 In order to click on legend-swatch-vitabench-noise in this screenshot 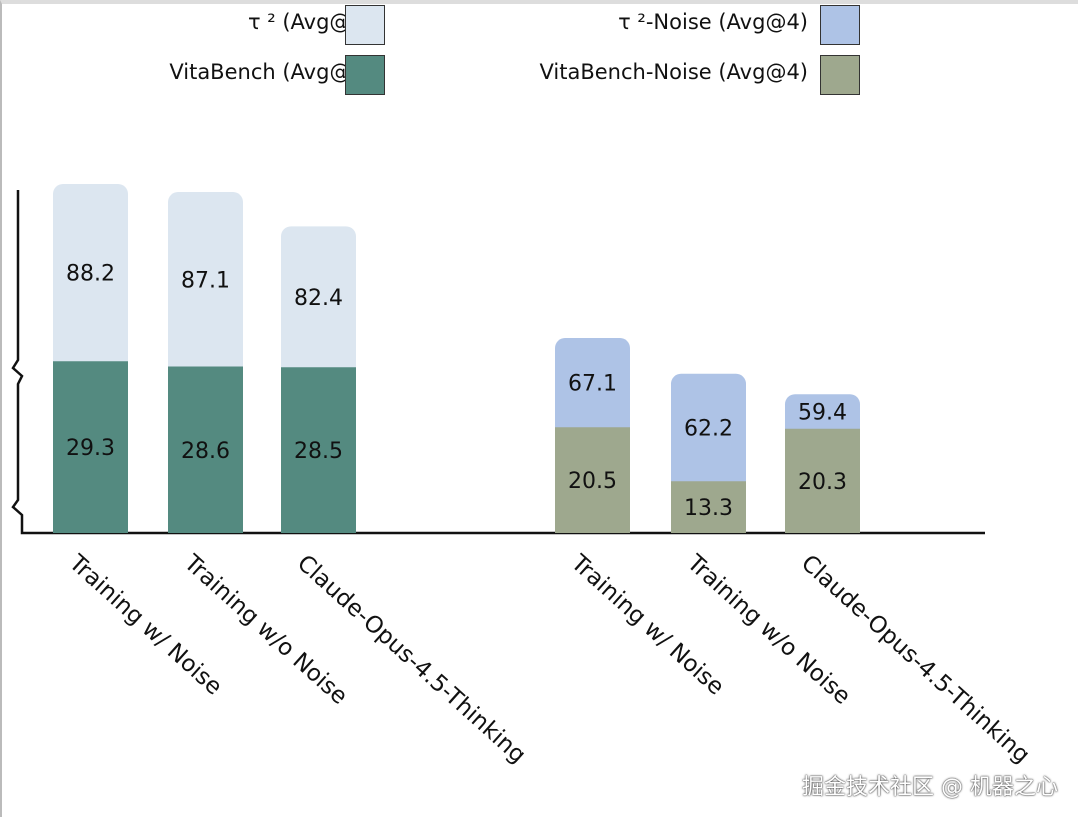, I will do `click(840, 75)`.